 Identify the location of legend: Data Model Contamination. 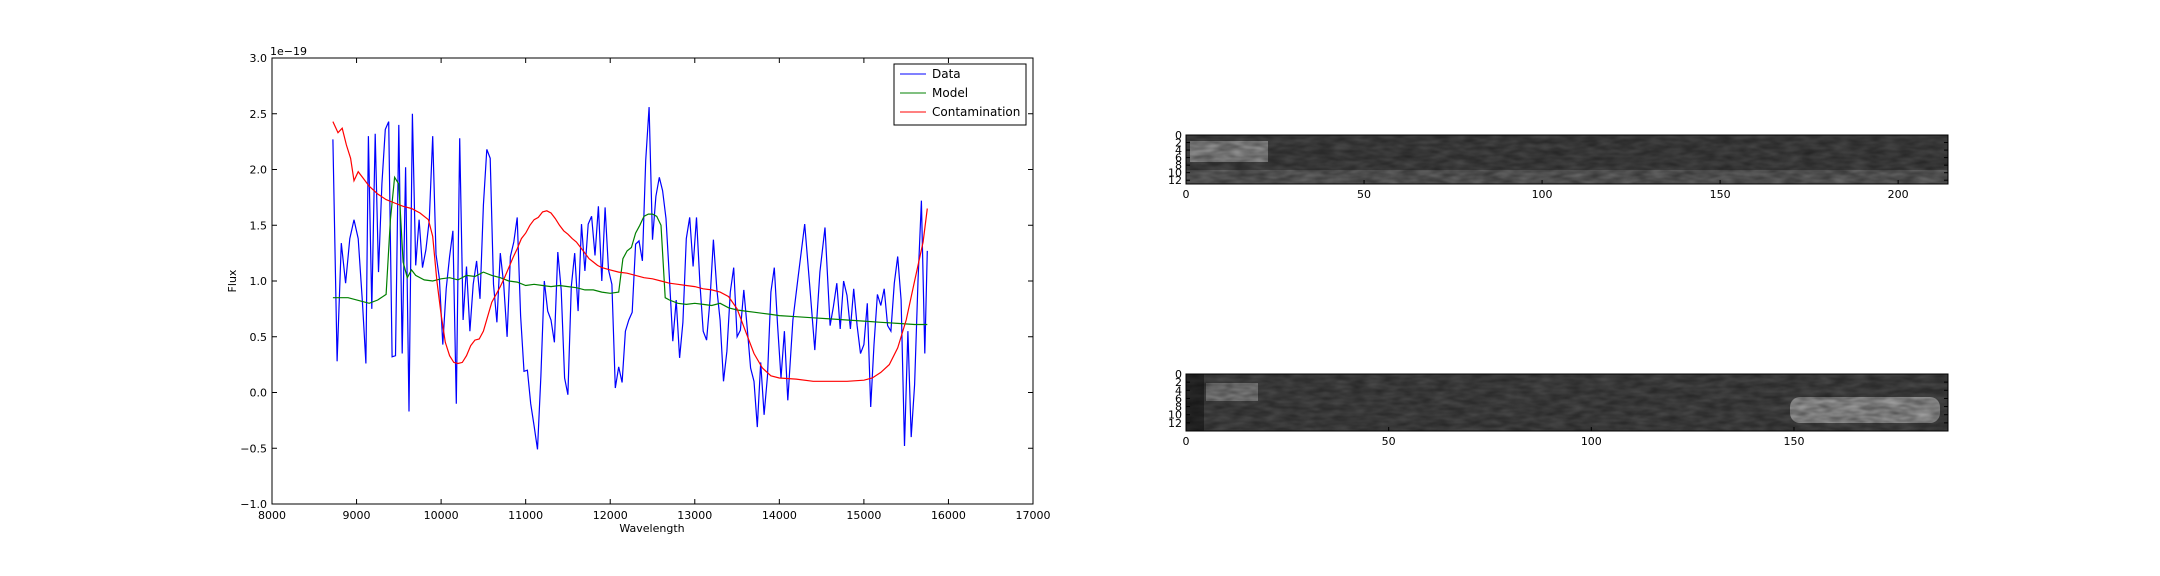
(960, 94).